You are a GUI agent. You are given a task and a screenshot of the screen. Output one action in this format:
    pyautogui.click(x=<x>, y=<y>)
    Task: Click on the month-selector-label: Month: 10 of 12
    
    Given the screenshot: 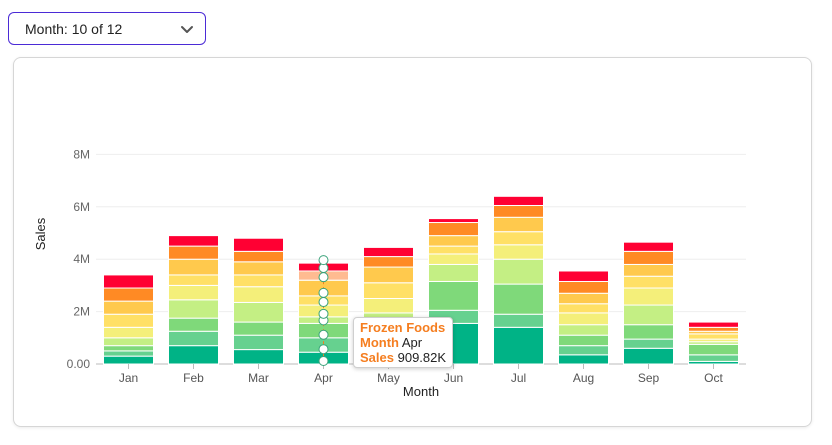 What is the action you would take?
    pyautogui.click(x=74, y=28)
    